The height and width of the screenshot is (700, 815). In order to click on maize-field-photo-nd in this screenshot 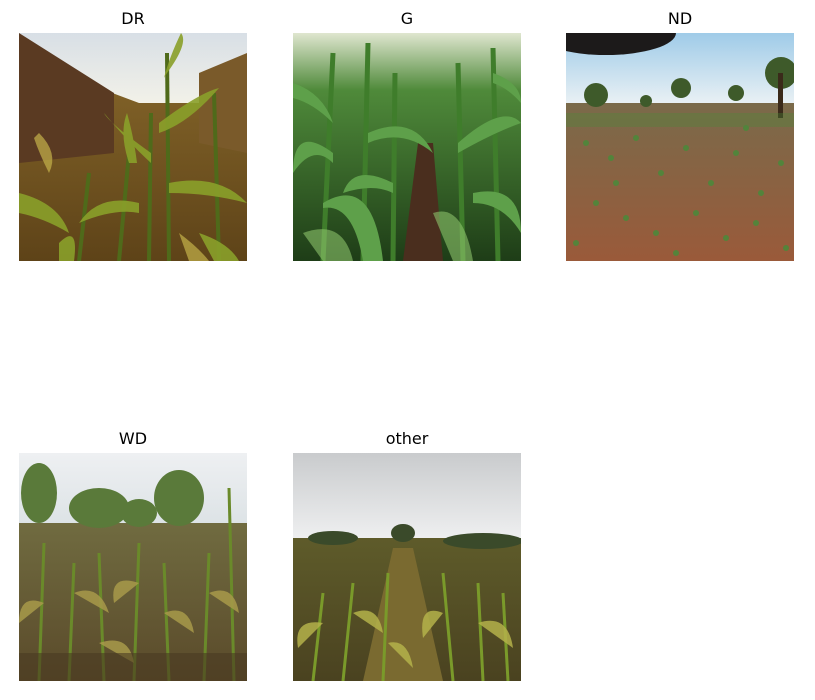, I will do `click(680, 147)`.